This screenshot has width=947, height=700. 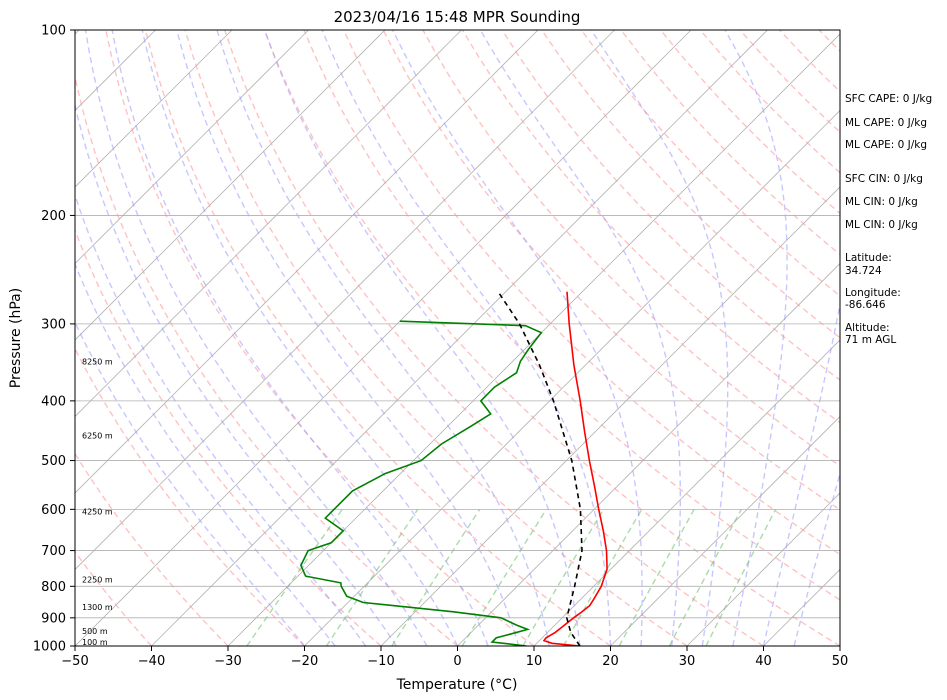 I want to click on stat-line: SFC CAPE: 0 J/kg, so click(x=888, y=99).